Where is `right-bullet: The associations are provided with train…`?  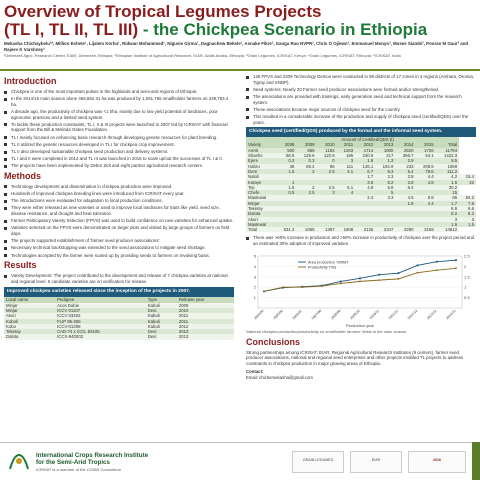
right-bullet: The associations are provided with train… is located at coordinates (361, 99).